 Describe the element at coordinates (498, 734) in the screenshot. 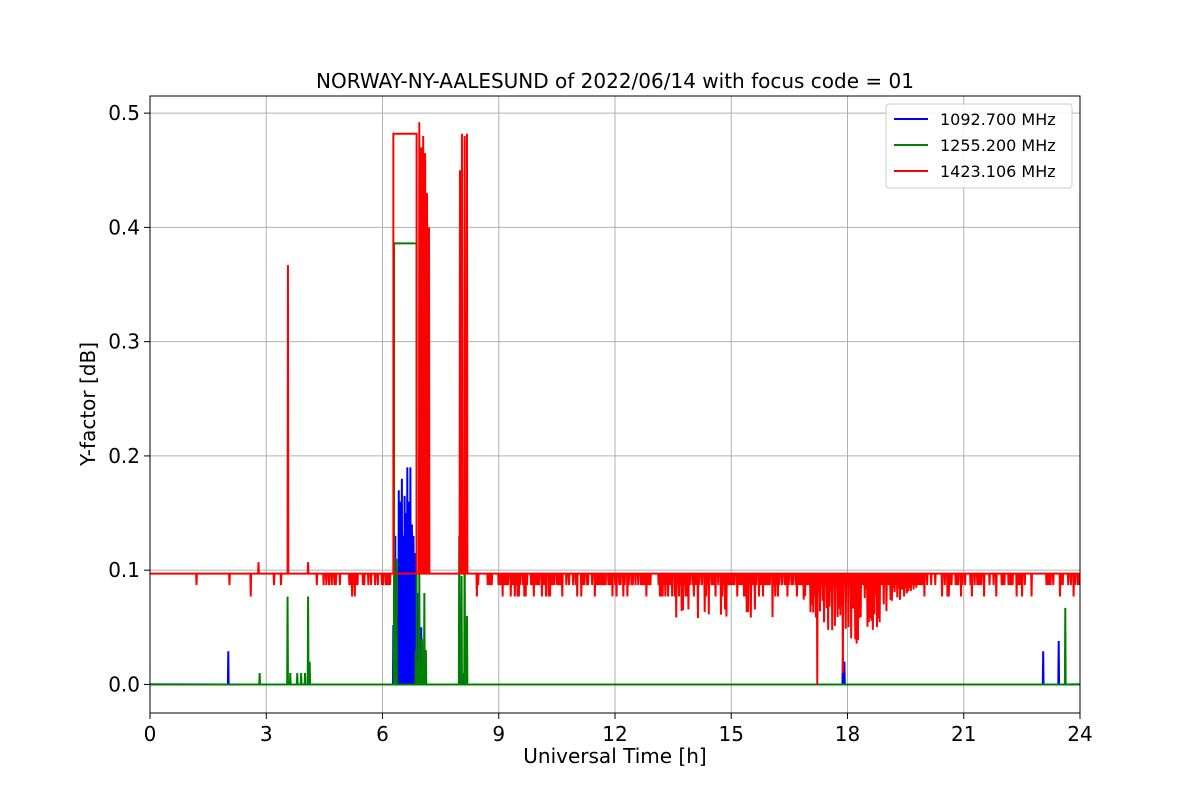

I see `x-tick-label: 9` at that location.